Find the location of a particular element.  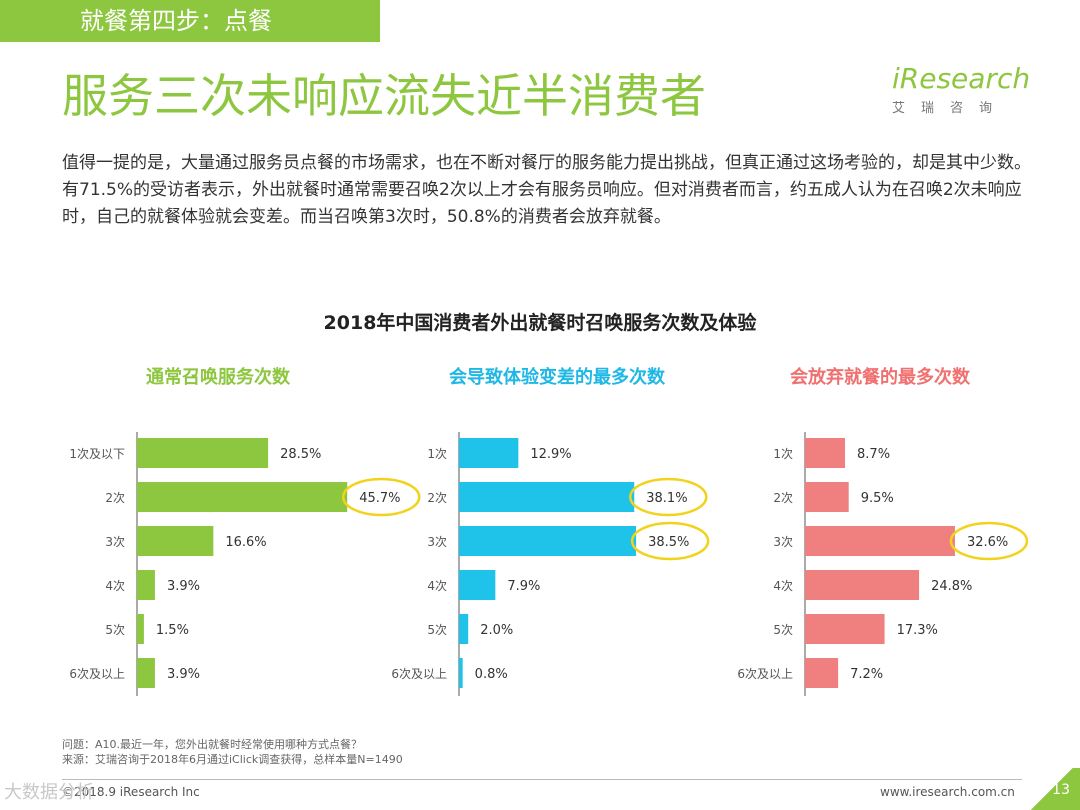

copyright: ©2018.9 iResearch Inc is located at coordinates (131, 792).